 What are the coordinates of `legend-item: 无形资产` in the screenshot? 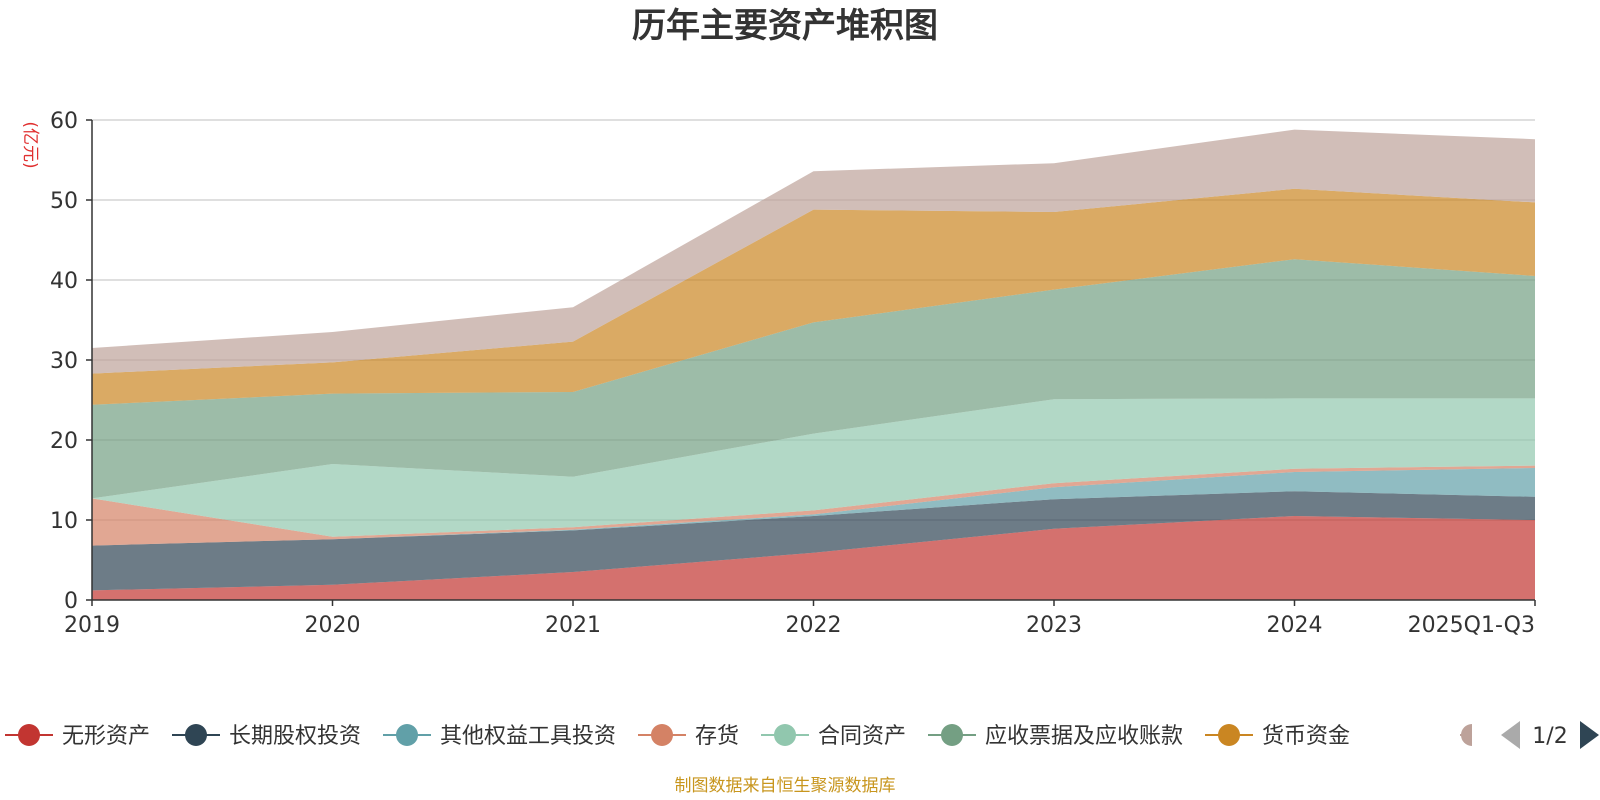 It's located at (77, 736).